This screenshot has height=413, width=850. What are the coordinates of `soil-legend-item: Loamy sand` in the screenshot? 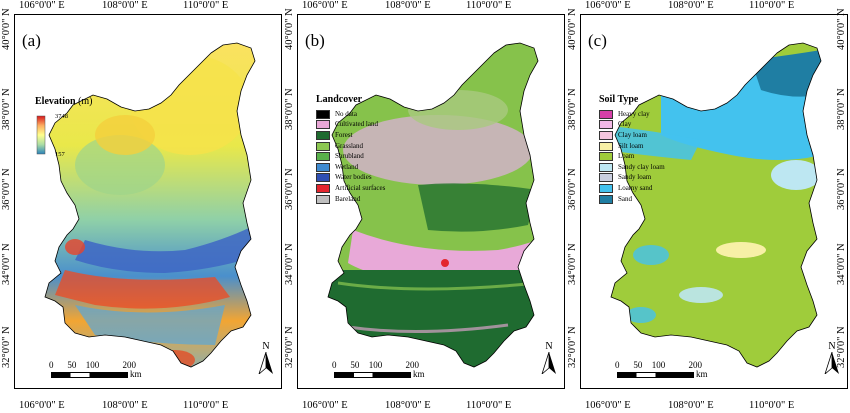 It's located at (632, 188).